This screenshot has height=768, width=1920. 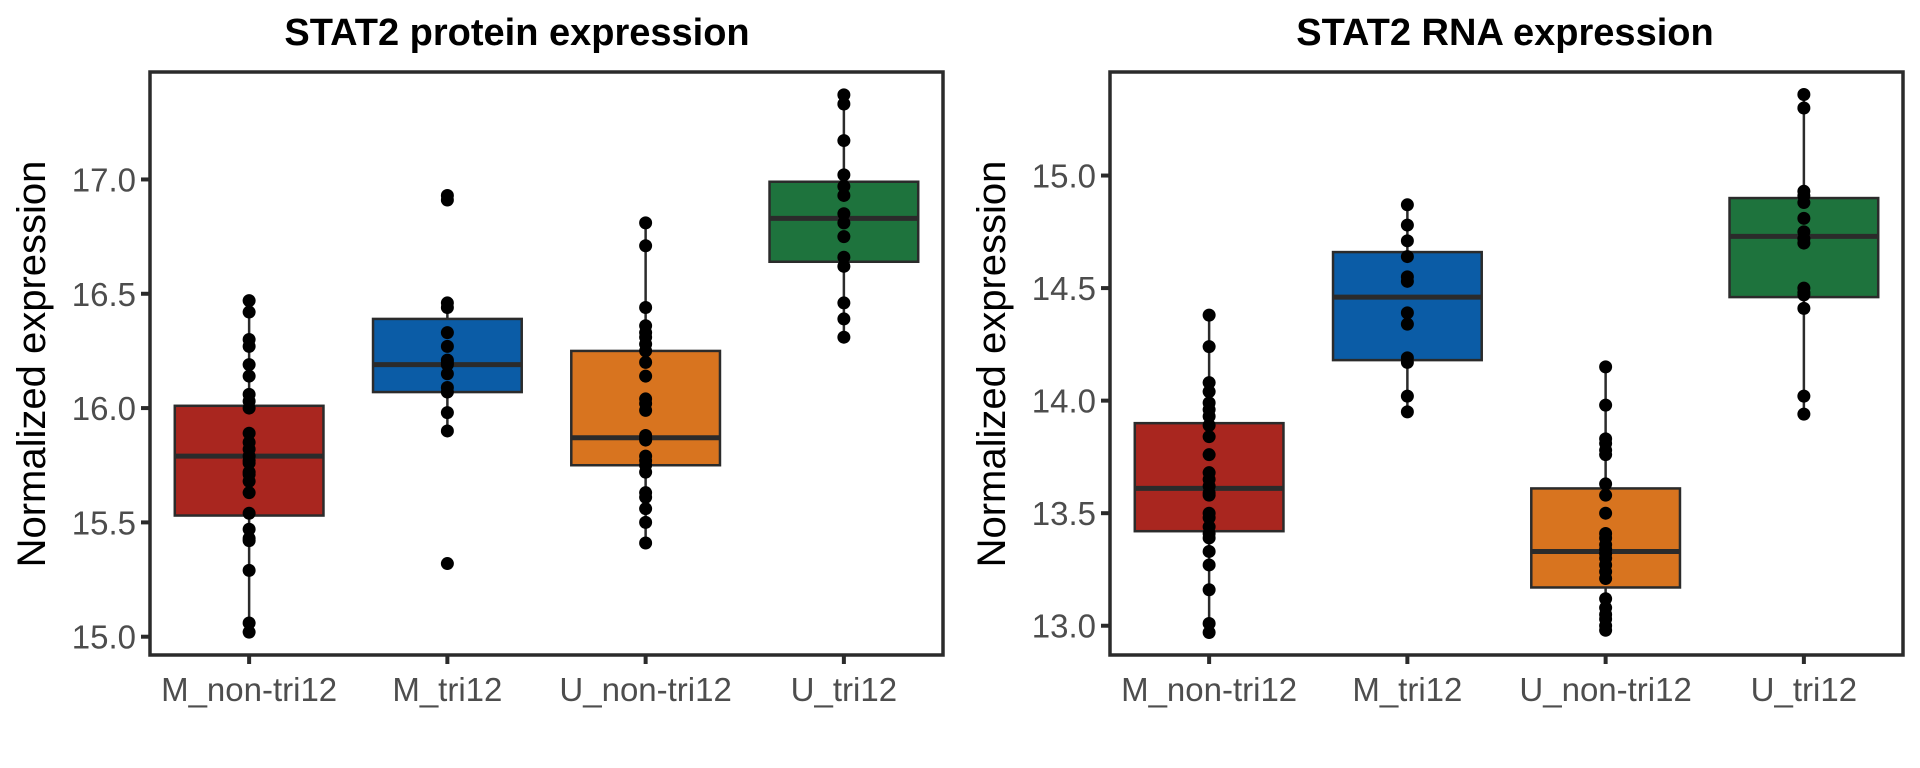 I want to click on y-axis: 13.0 13.5 14.0 14.5 15.0, so click(x=1071, y=401).